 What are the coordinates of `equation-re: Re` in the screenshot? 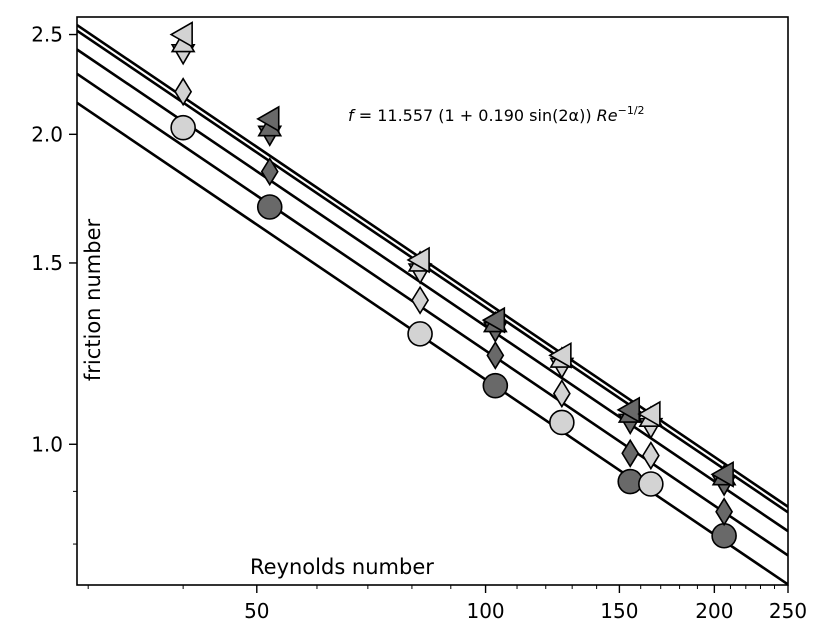 It's located at (607, 115).